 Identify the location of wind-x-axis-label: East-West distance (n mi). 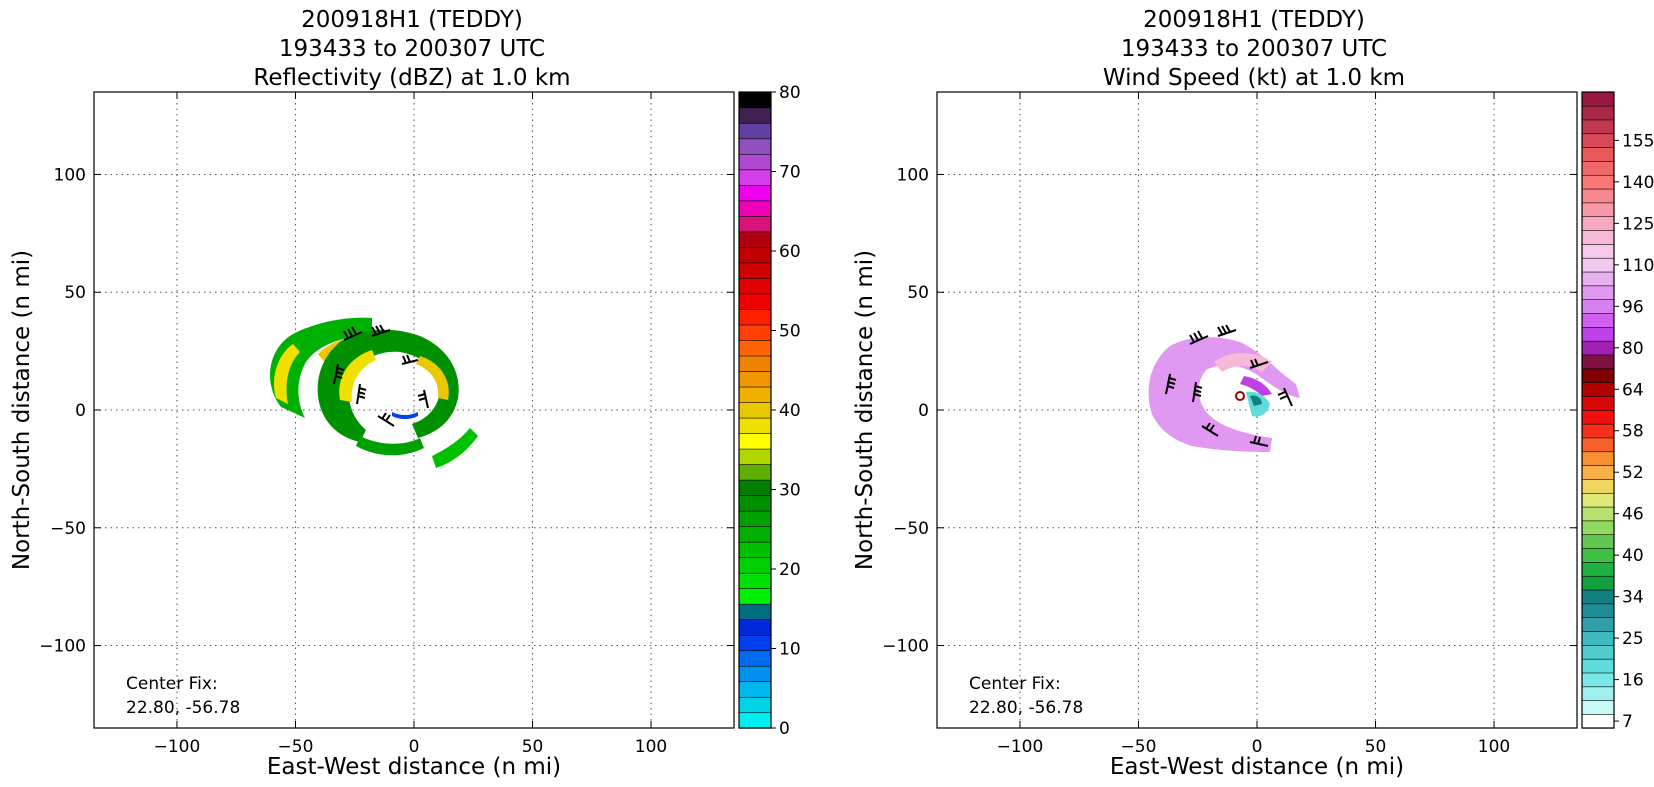
(1257, 767).